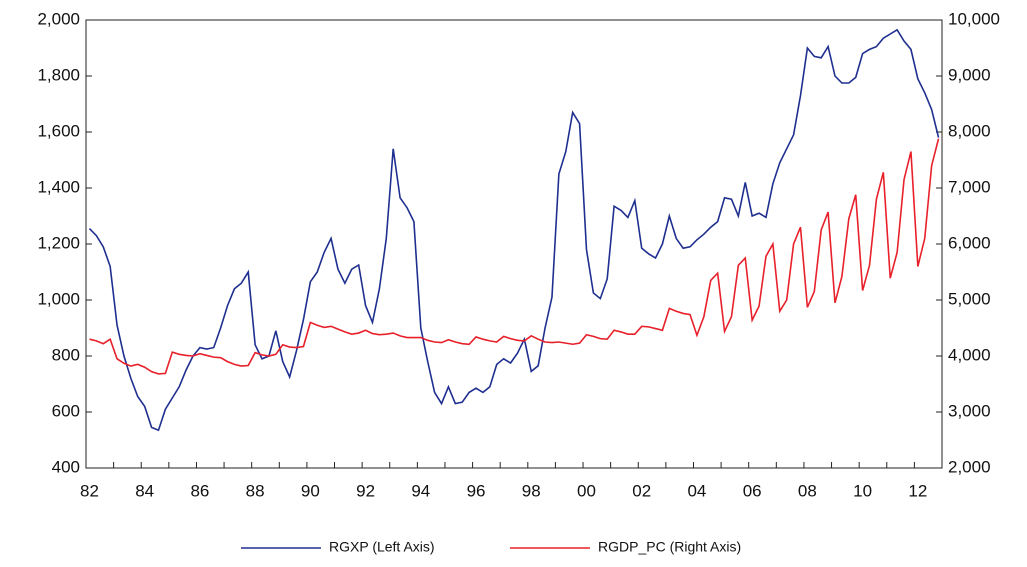  What do you see at coordinates (696, 490) in the screenshot?
I see `x-tick-label: 04` at bounding box center [696, 490].